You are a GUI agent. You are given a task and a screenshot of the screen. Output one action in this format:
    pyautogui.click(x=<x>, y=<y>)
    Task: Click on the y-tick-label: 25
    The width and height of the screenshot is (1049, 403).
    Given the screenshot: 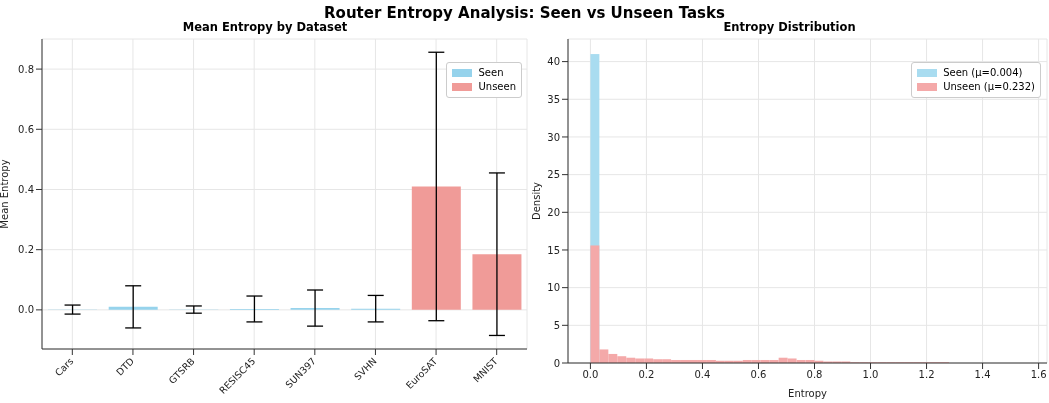 What is the action you would take?
    pyautogui.click(x=553, y=175)
    